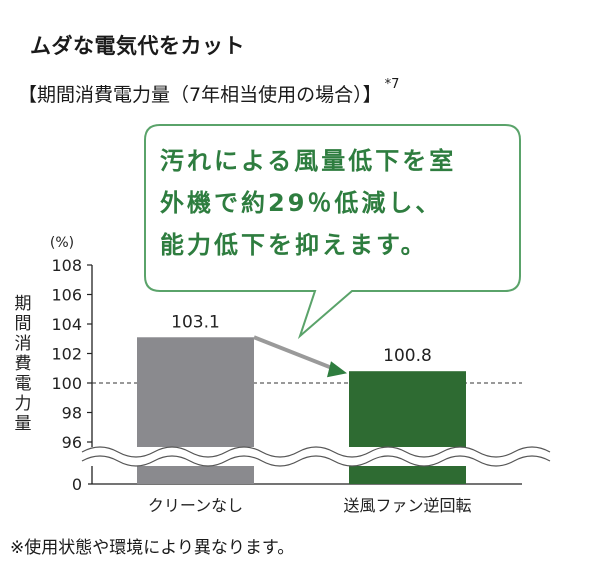 The width and height of the screenshot is (590, 569). Describe the element at coordinates (301, 203) in the screenshot. I see `callout-line: 外機で約29％低減し、` at that location.